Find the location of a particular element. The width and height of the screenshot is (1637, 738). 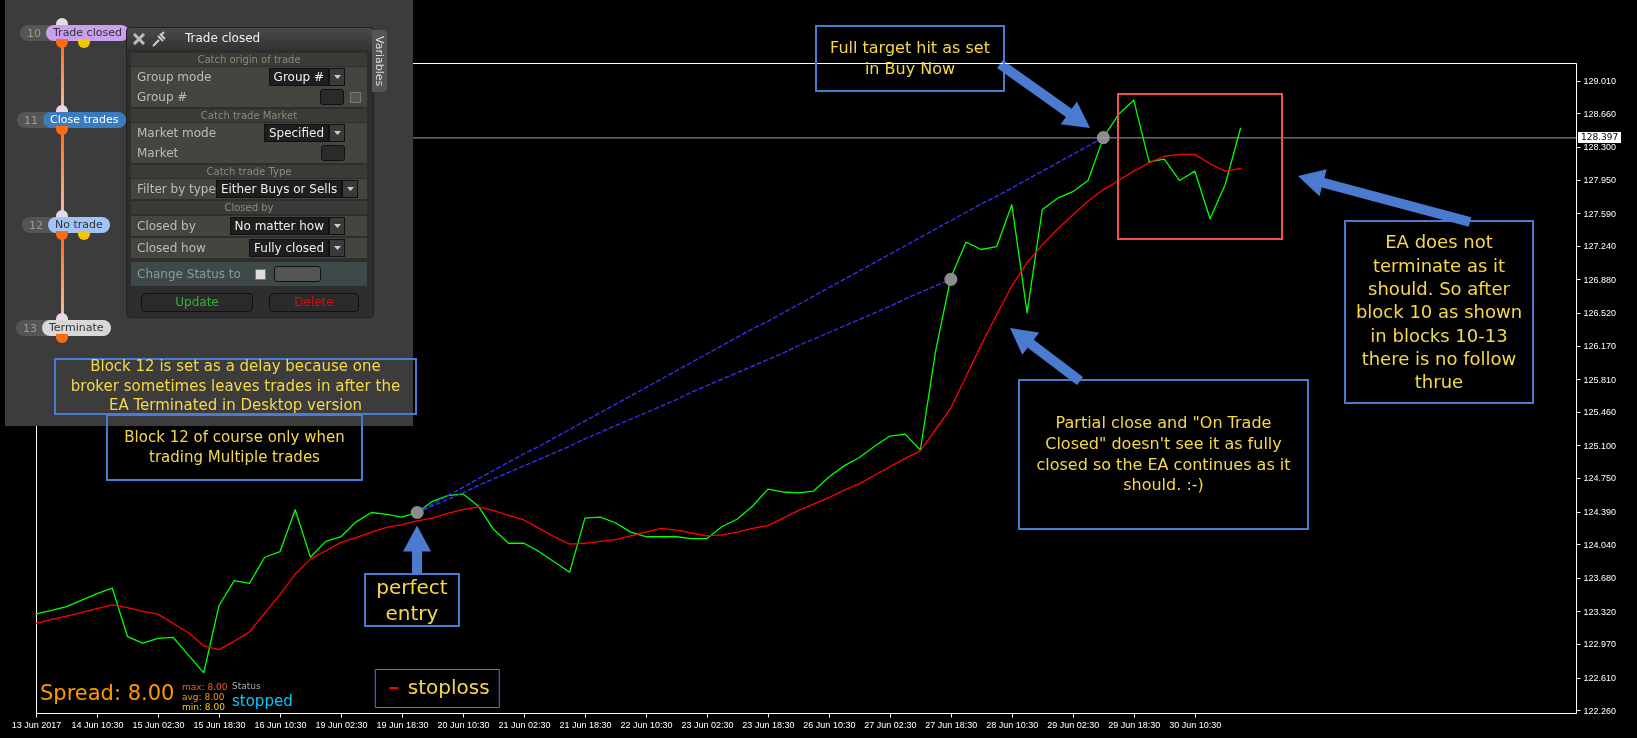

x-tick-label: 19 Jun 02:30 is located at coordinates (341, 724).